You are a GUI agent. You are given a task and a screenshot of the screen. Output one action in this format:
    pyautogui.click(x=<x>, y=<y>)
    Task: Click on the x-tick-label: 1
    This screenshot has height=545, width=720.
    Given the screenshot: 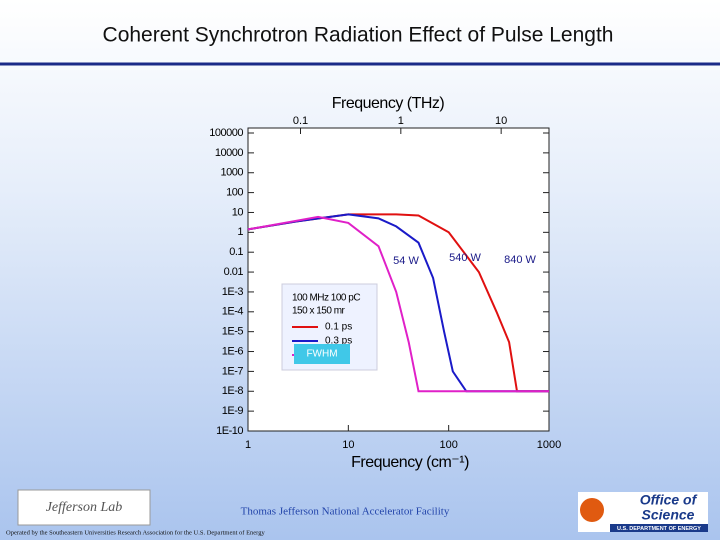 What is the action you would take?
    pyautogui.click(x=248, y=445)
    